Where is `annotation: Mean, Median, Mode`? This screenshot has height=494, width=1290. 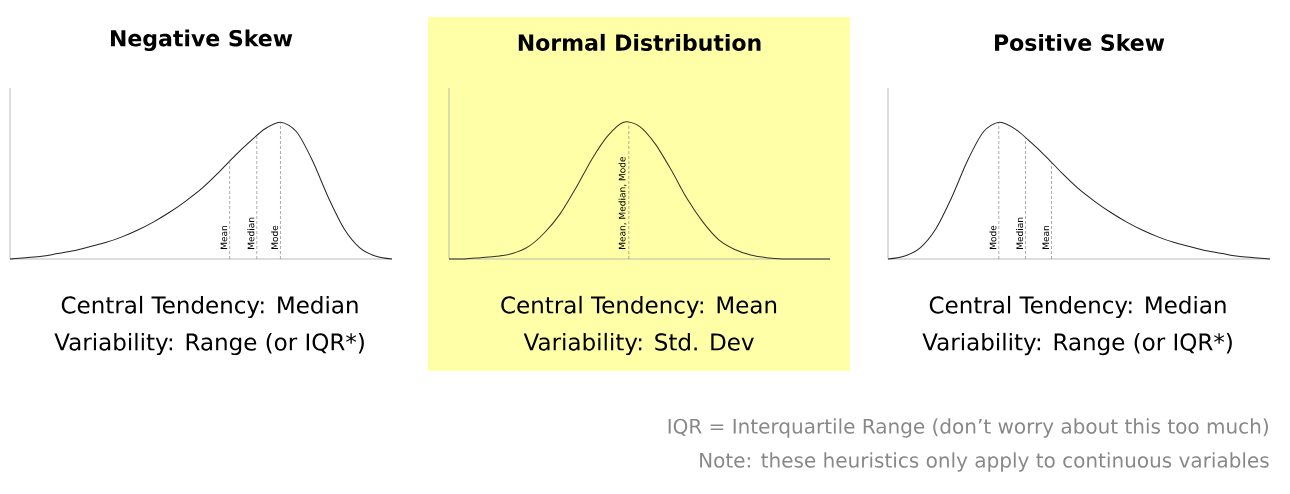 annotation: Mean, Median, Mode is located at coordinates (622, 203).